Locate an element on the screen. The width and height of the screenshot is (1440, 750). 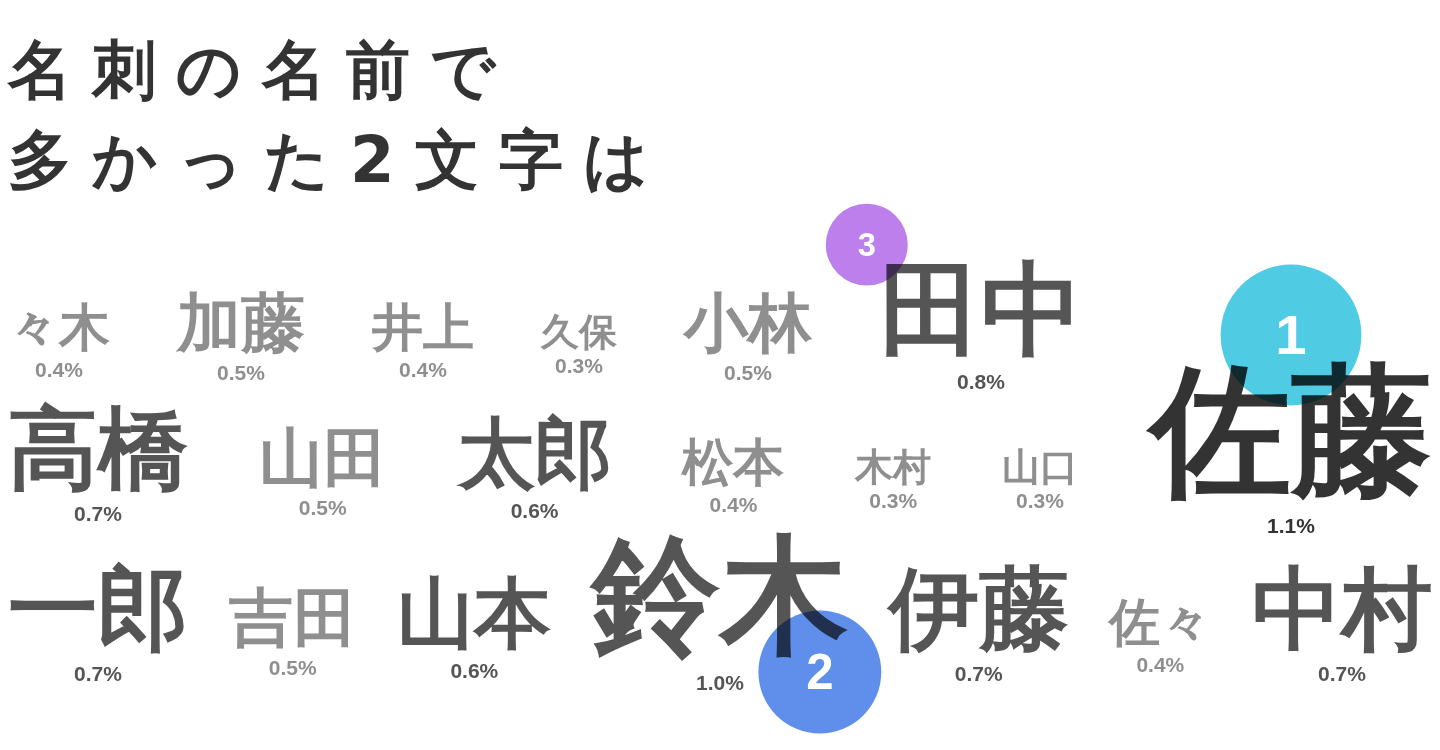
word: 加藤 is located at coordinates (241, 322).